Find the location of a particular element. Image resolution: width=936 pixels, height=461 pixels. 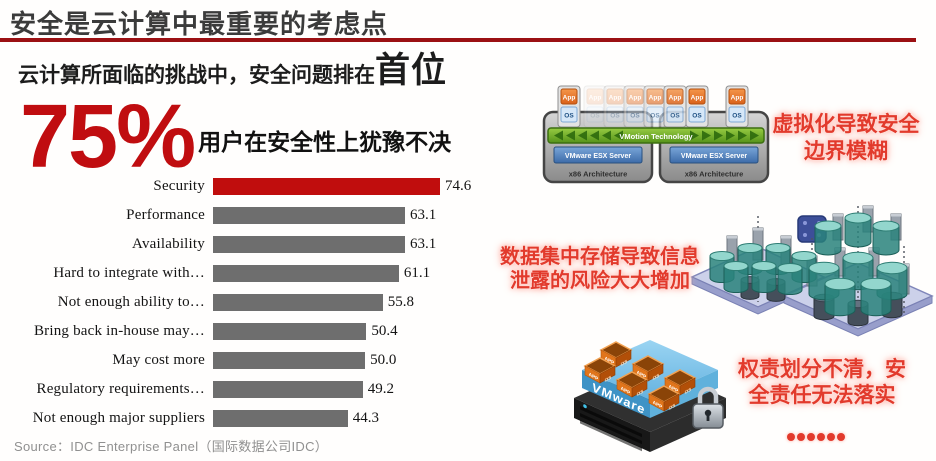

chart-value-label: 50.0 is located at coordinates (383, 360).